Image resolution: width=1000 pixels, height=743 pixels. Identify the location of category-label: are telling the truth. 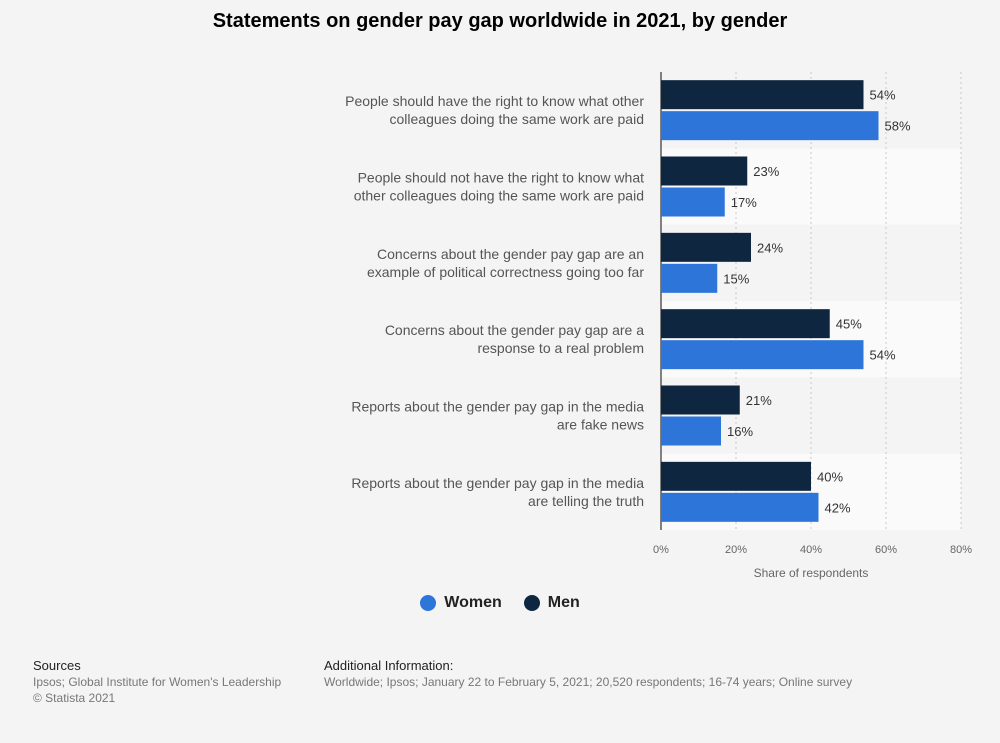
(586, 501).